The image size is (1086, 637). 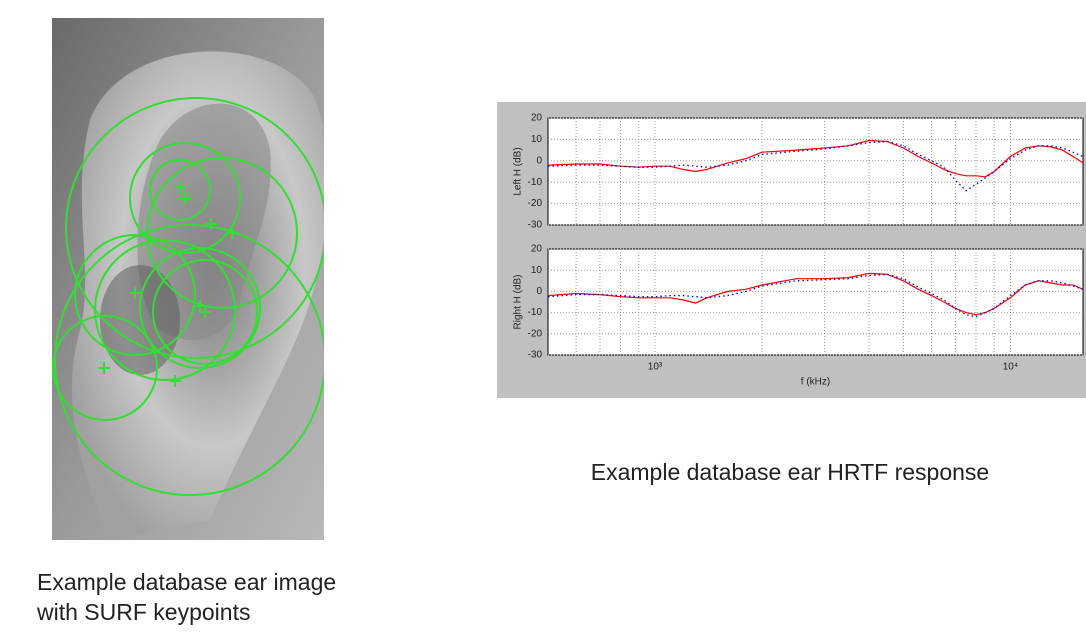 I want to click on chart-caption: Example database ear HRTF response, so click(x=790, y=472).